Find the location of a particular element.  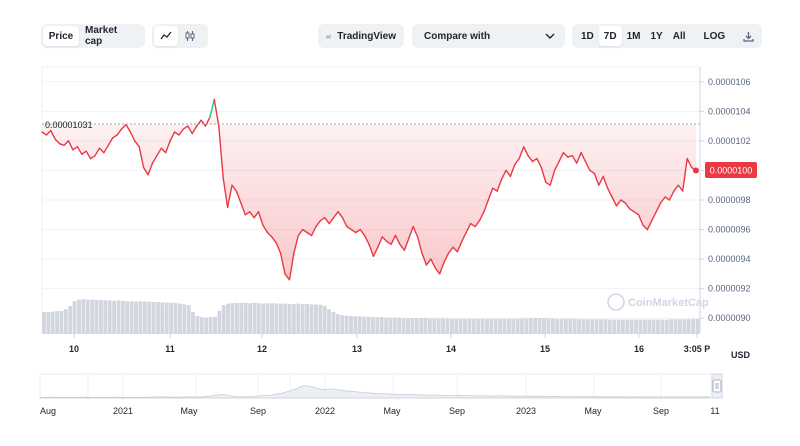

navigator-handle is located at coordinates (717, 386).